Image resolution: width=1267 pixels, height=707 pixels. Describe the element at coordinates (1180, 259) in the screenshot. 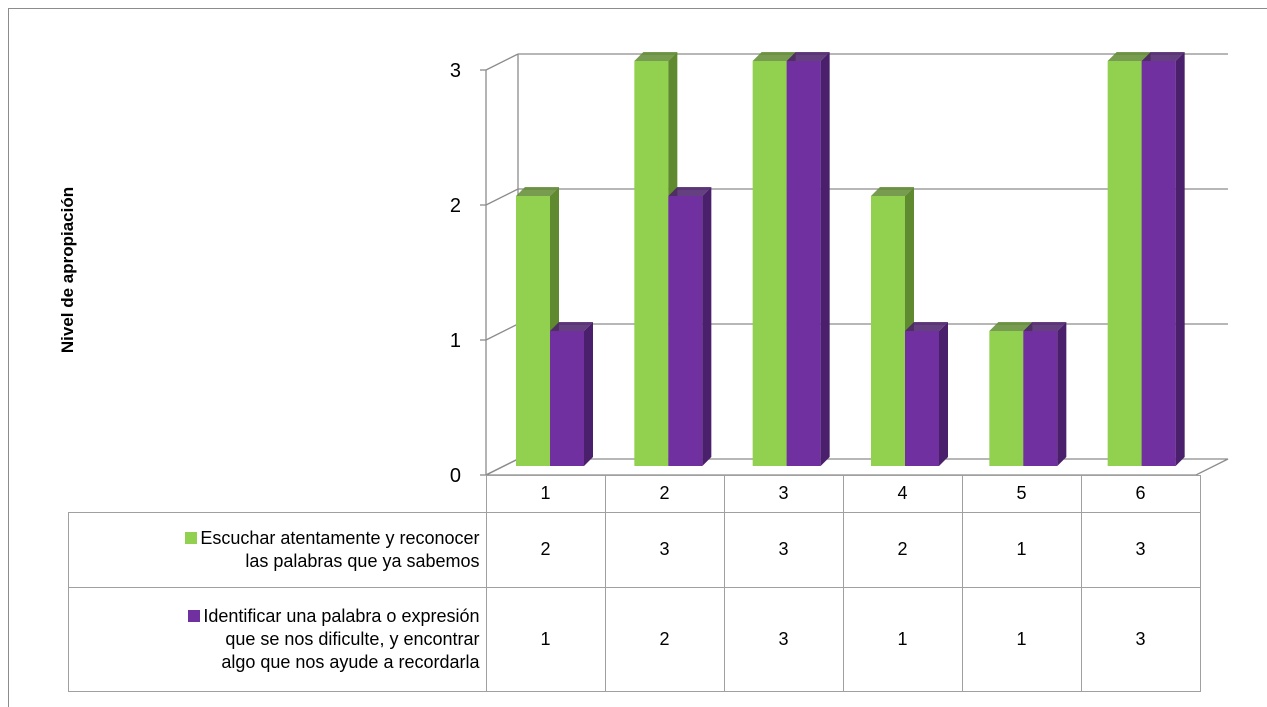

I see `bar-s2-c6-side` at that location.